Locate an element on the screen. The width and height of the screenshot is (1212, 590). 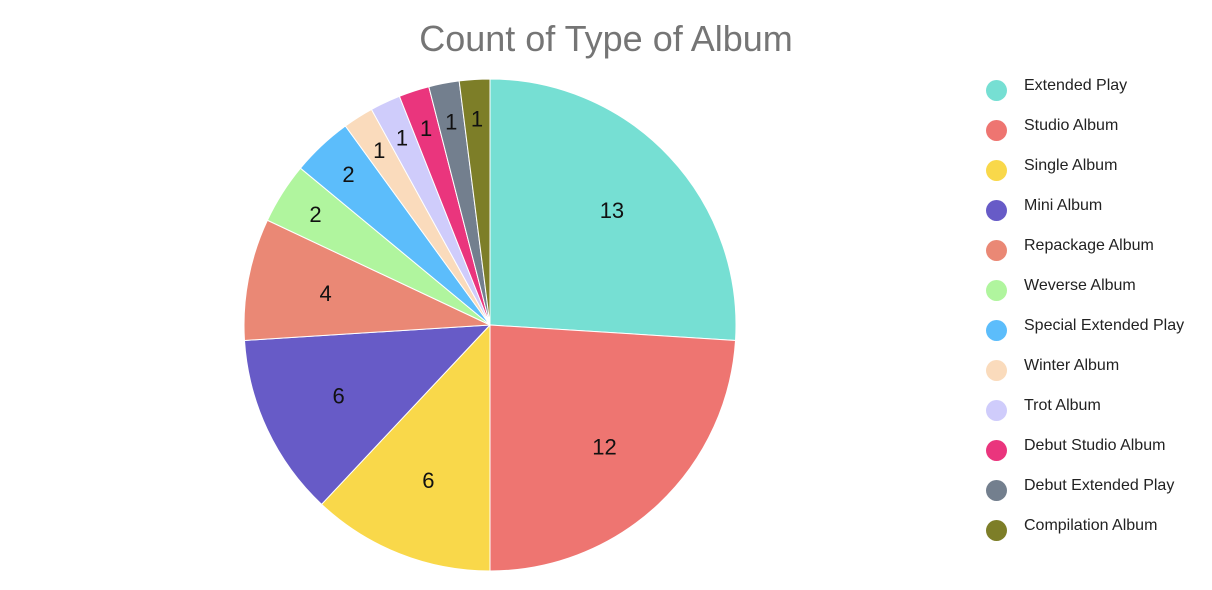
legend-item-extended-play: Extended Play is located at coordinates (1096, 96).